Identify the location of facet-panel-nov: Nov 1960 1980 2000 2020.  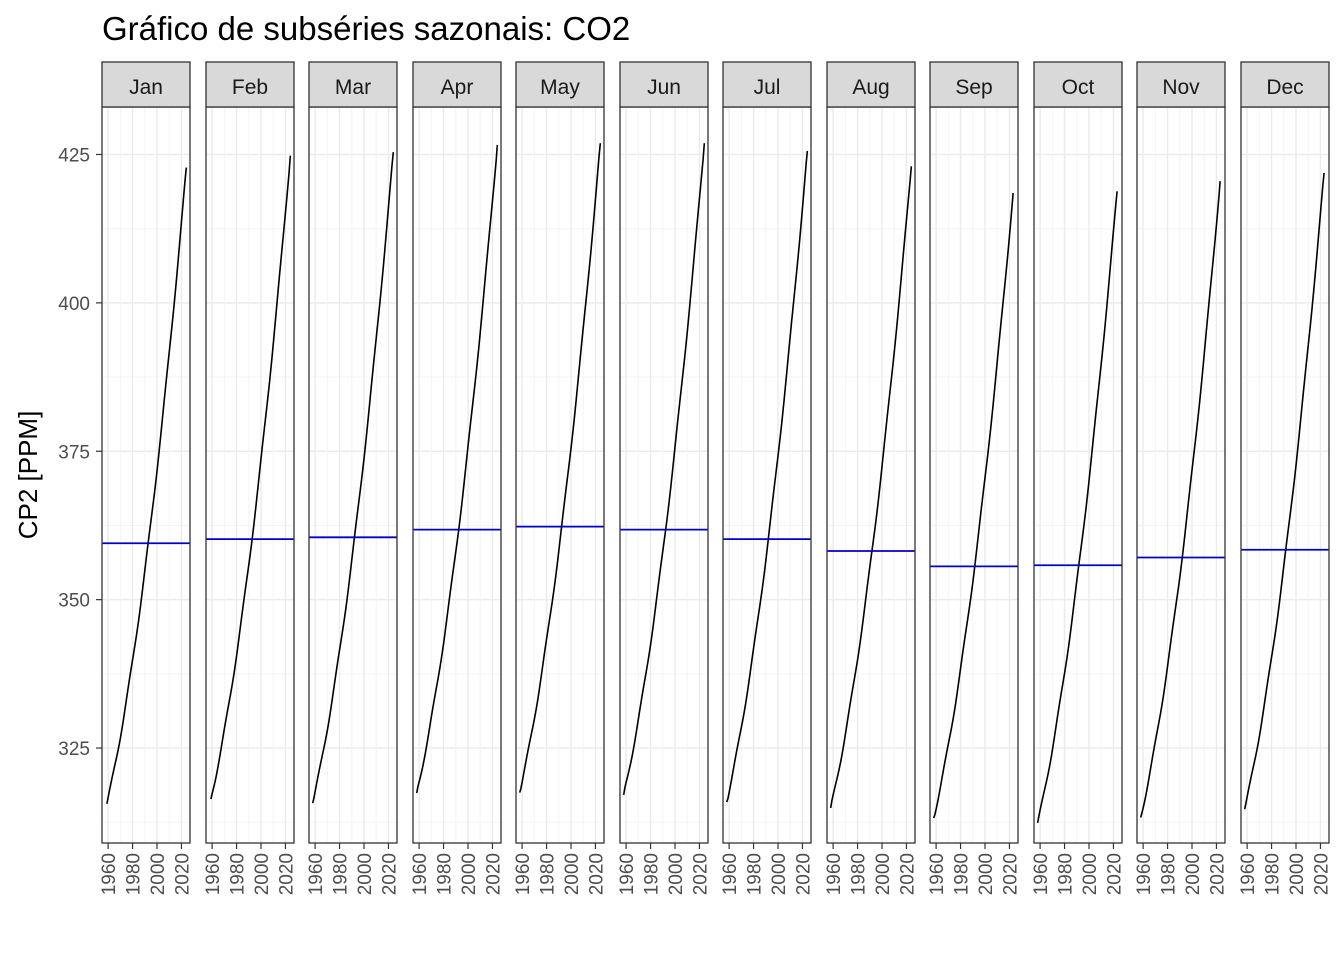
(1181, 478).